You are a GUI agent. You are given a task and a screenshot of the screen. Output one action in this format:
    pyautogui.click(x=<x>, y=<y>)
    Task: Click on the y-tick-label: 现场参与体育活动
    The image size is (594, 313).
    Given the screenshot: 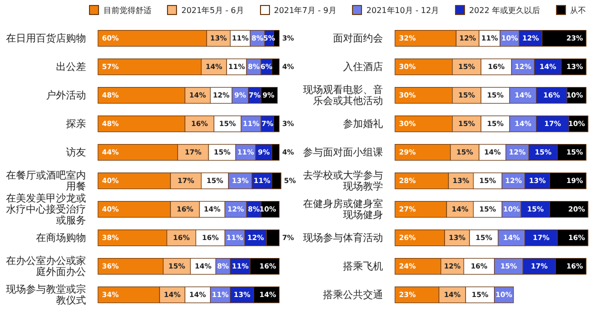 What is the action you would take?
    pyautogui.click(x=343, y=237)
    